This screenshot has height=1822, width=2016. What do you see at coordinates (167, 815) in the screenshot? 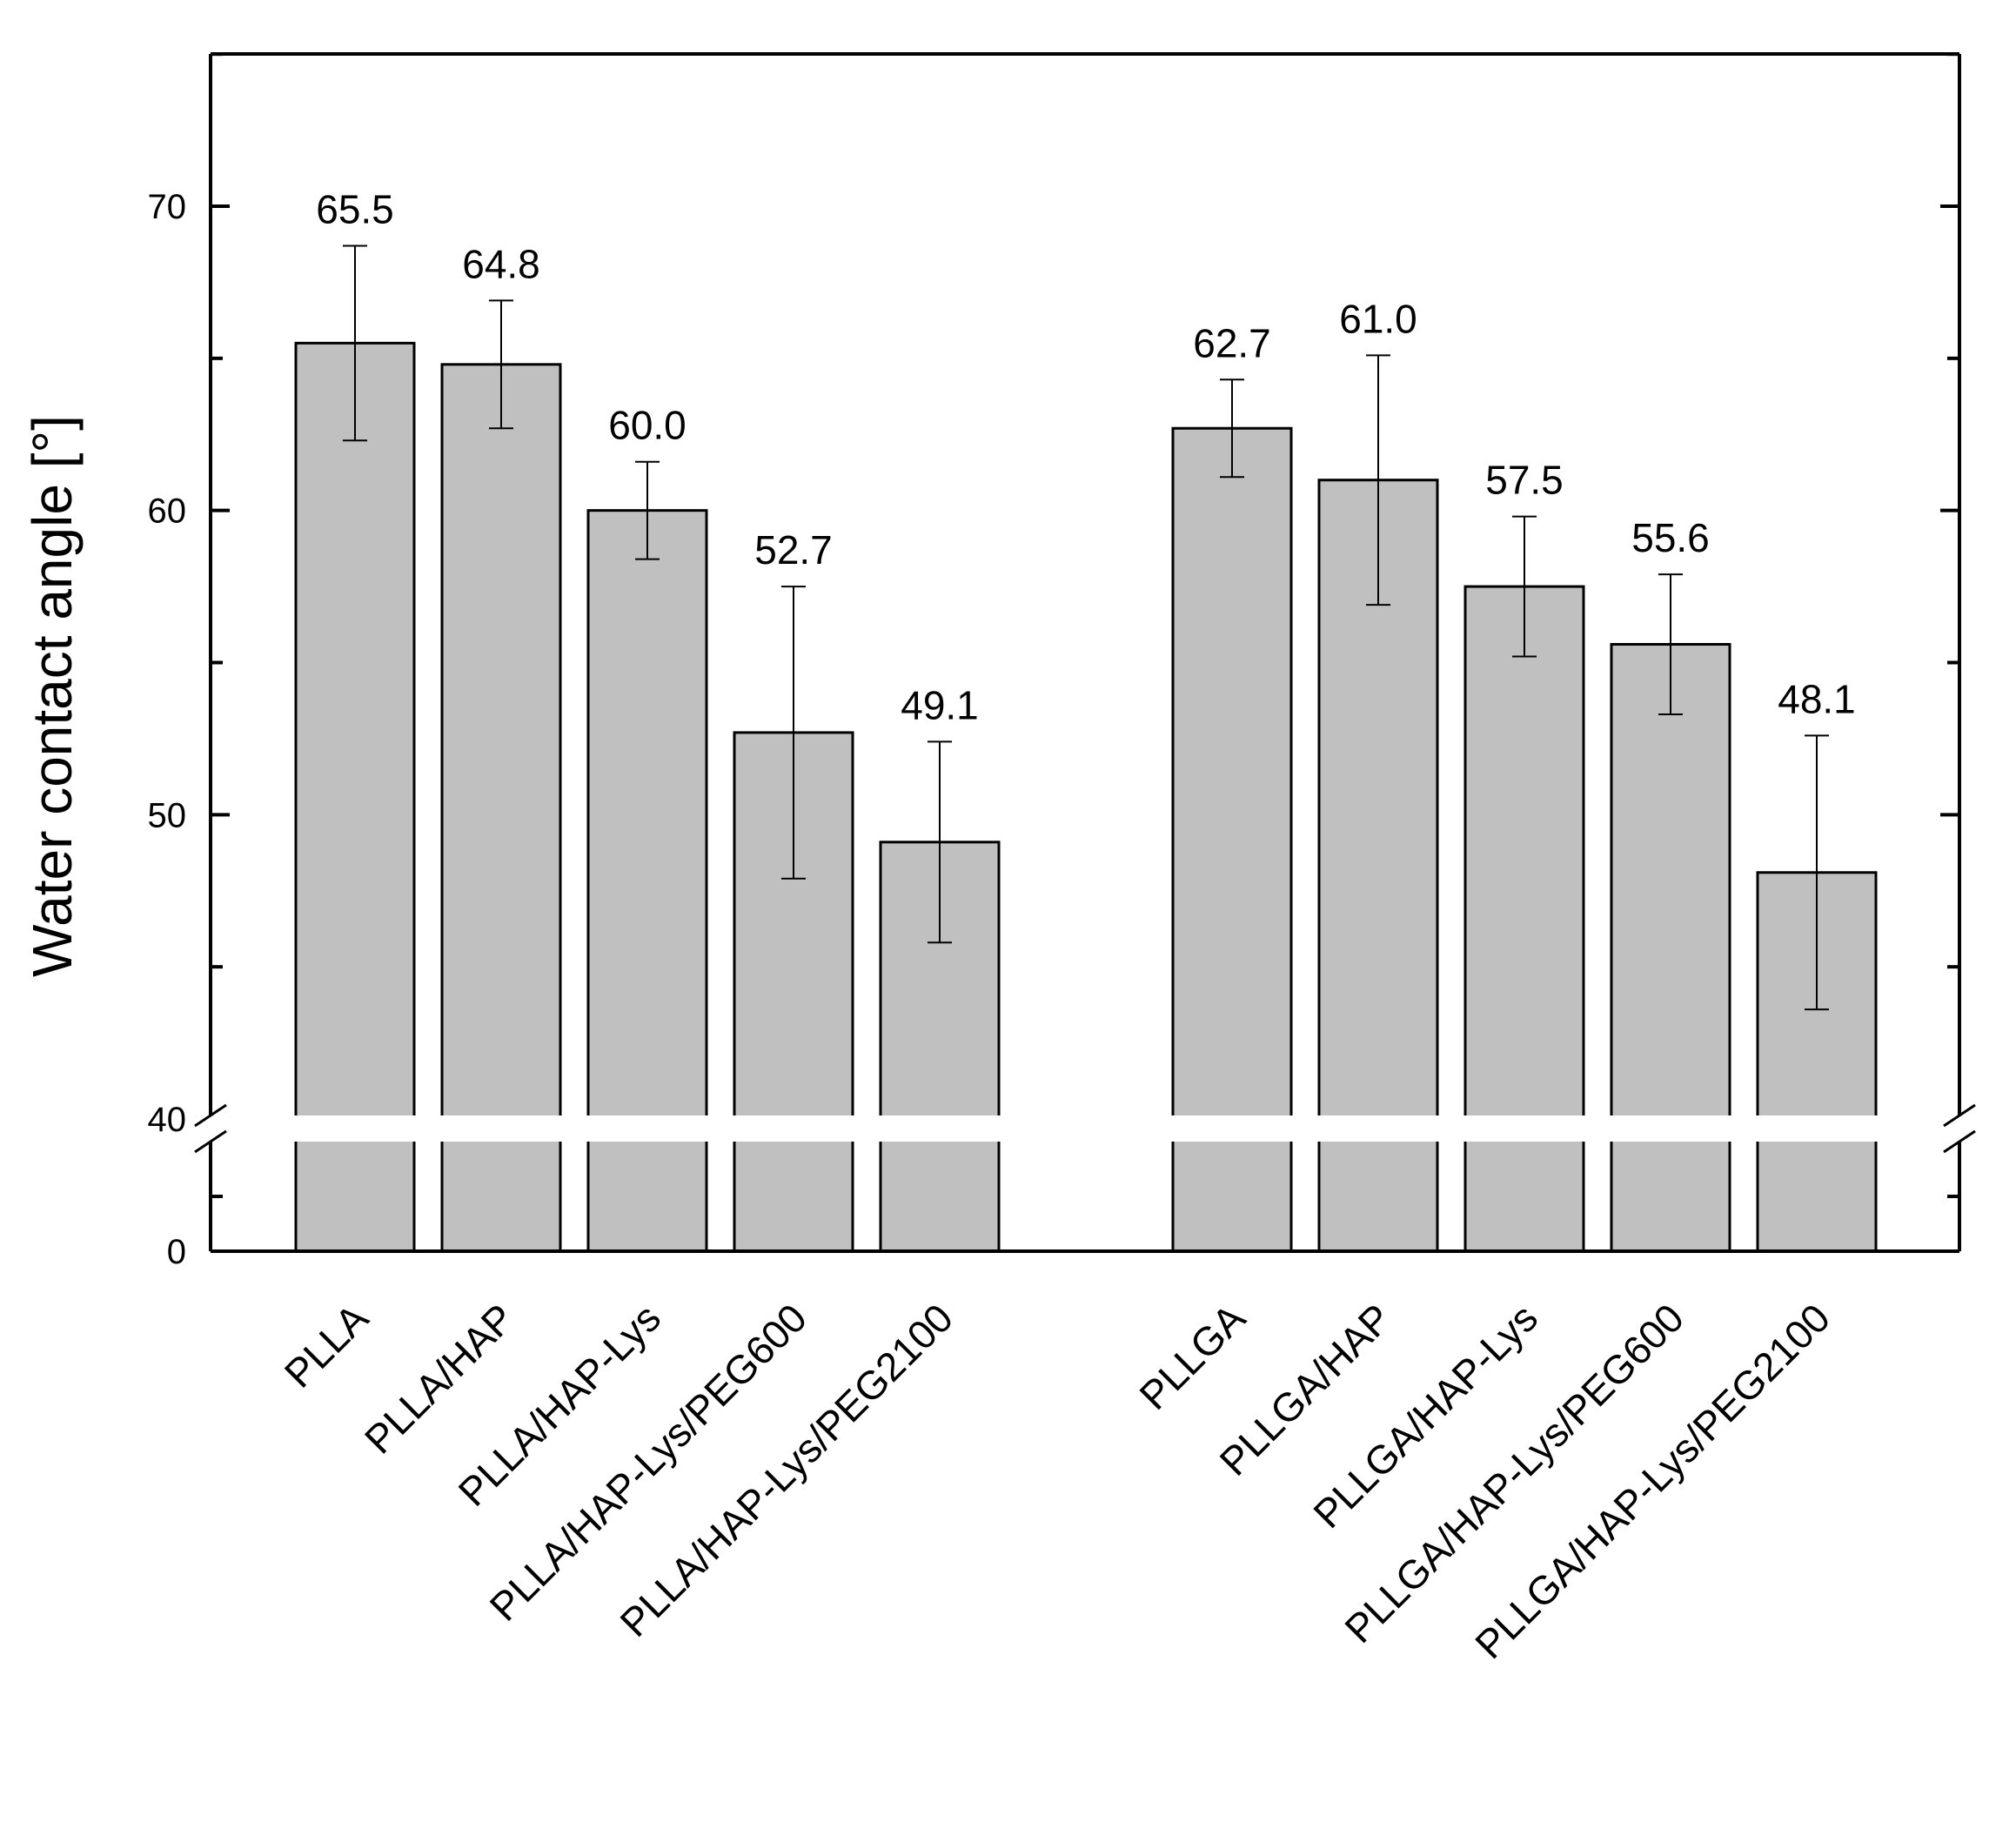
I see `y-tick-label: 50` at bounding box center [167, 815].